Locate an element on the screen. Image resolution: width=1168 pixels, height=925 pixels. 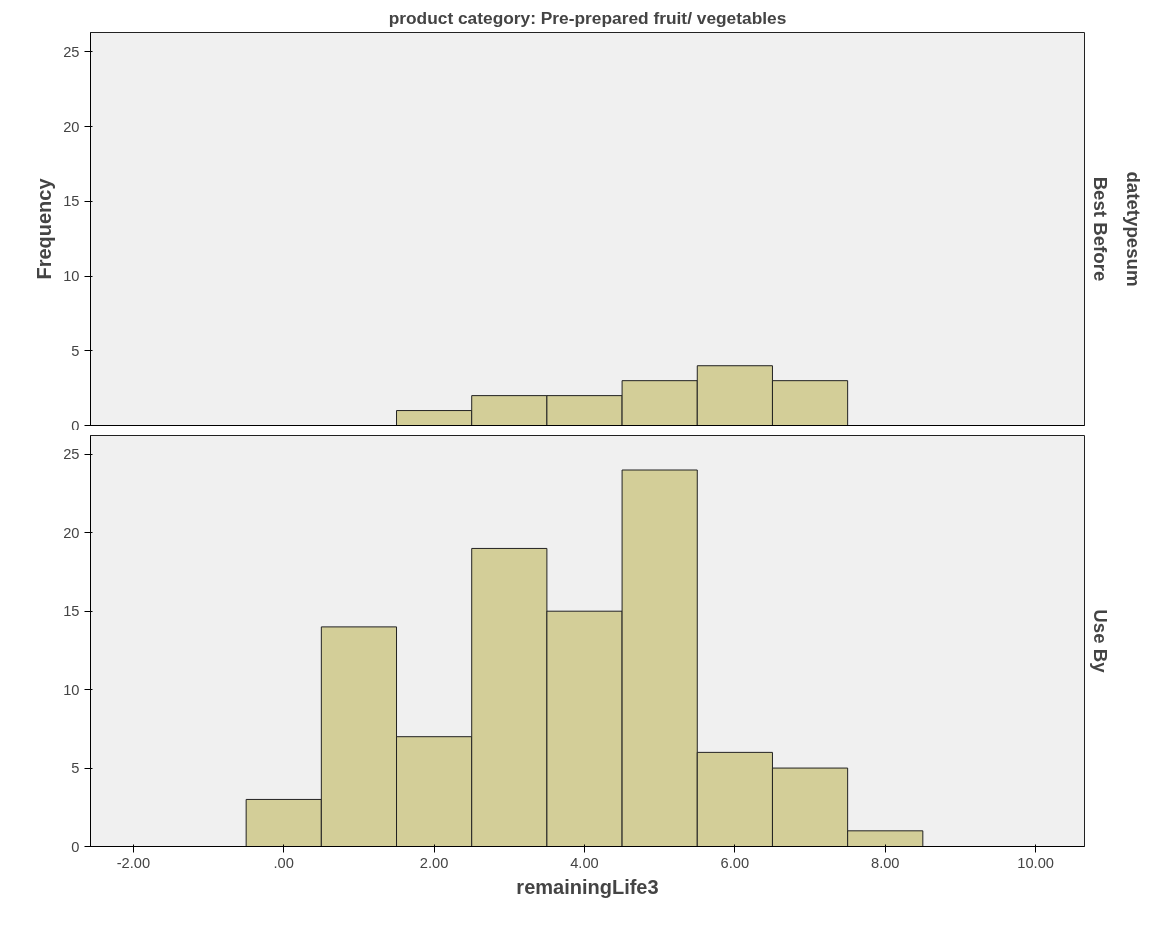
chart-title: product category: Pre-prepared fruit/ vegetables is located at coordinates (587, 17).